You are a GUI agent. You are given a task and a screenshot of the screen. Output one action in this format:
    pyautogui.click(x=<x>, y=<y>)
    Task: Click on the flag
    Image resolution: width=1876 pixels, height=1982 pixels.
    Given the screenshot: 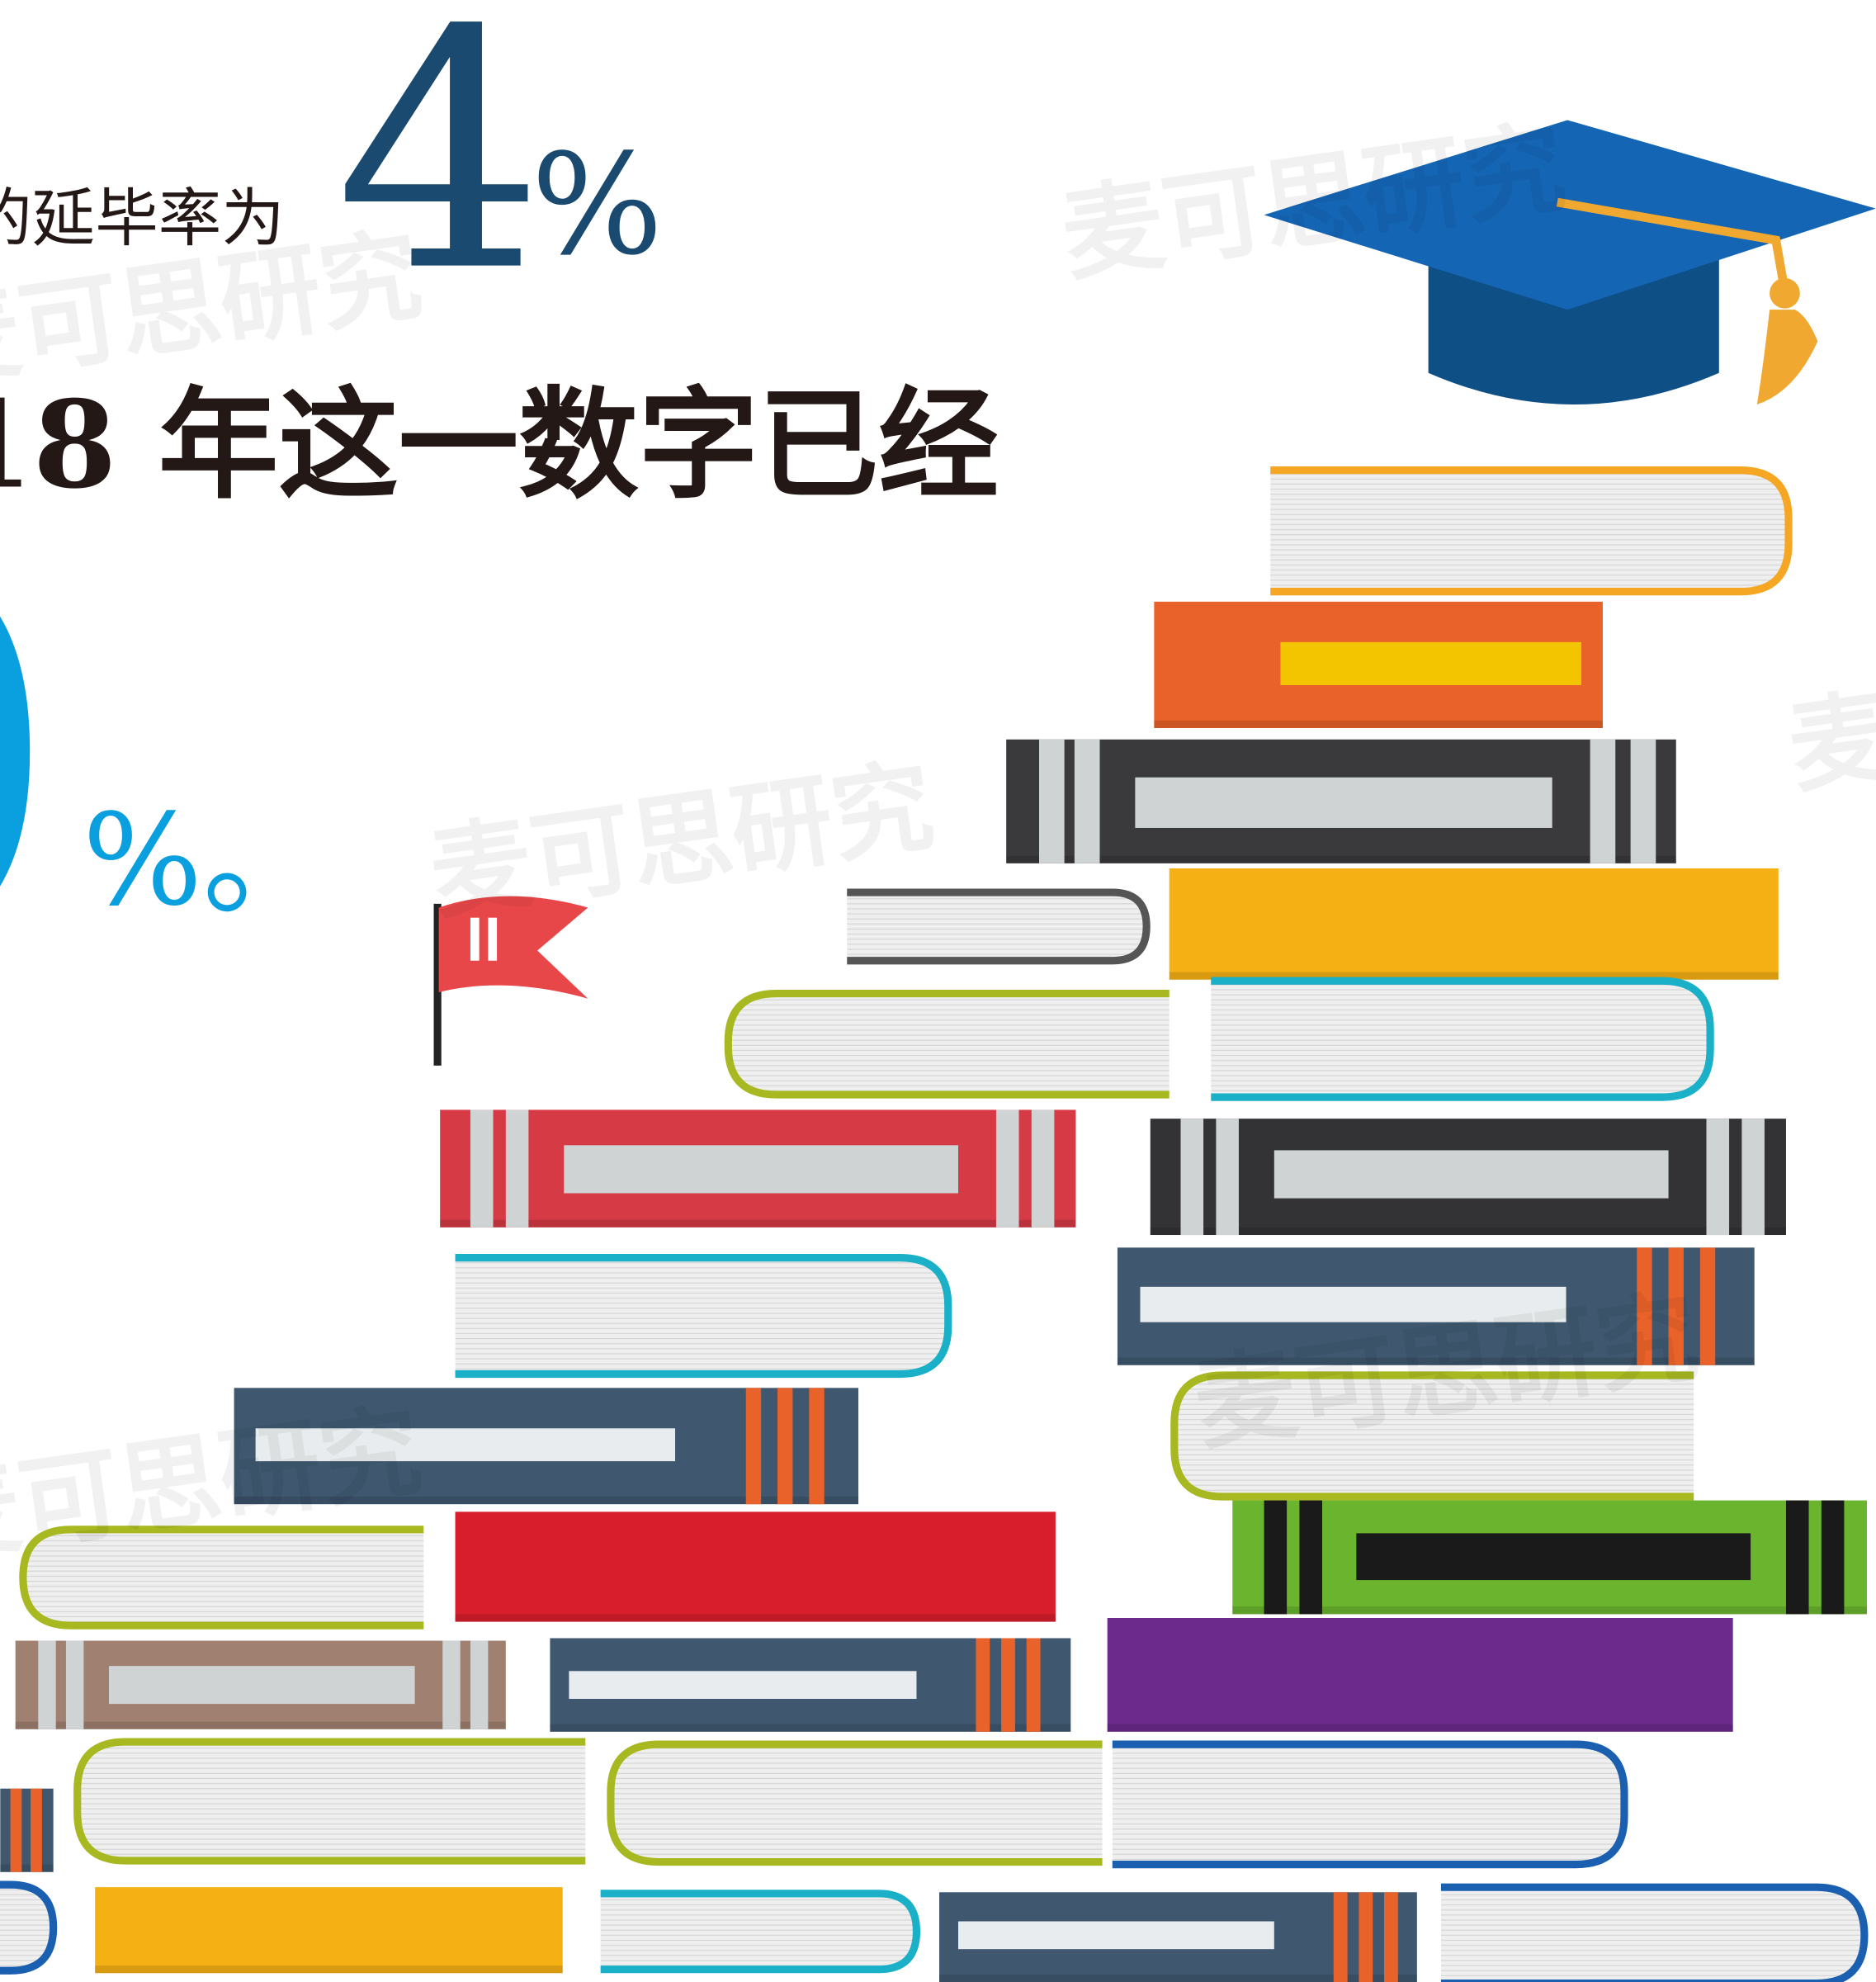 What is the action you would take?
    pyautogui.click(x=510, y=981)
    